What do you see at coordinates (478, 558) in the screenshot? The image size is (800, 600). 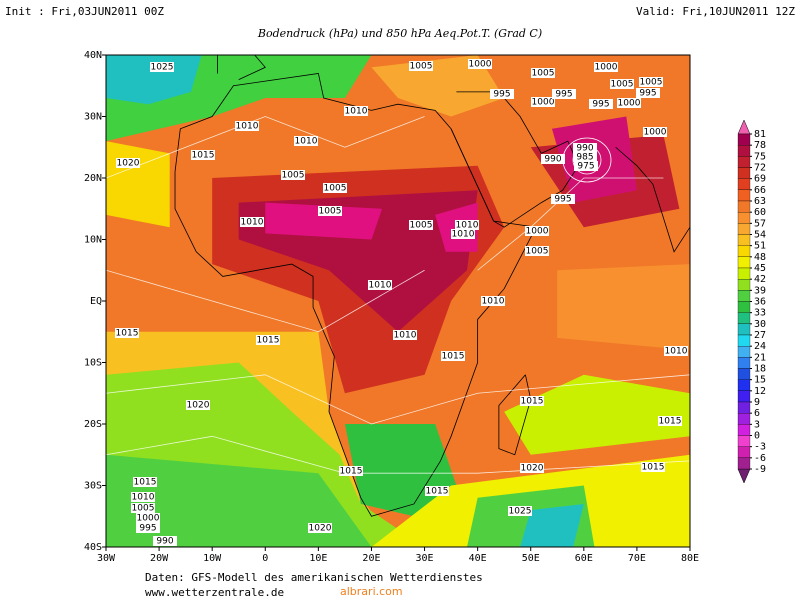 I see `lon-tick-label: 40E` at bounding box center [478, 558].